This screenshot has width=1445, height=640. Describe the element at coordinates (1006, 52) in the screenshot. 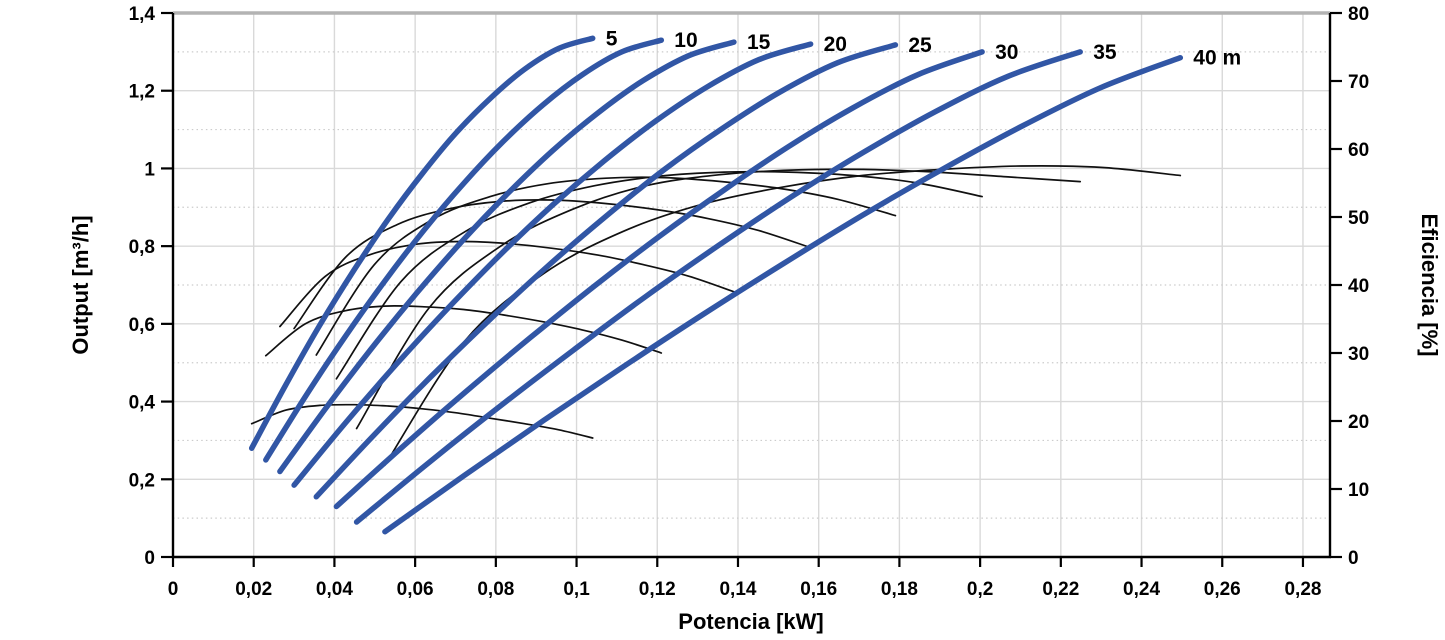

I see `curve-label-30m: 30` at that location.